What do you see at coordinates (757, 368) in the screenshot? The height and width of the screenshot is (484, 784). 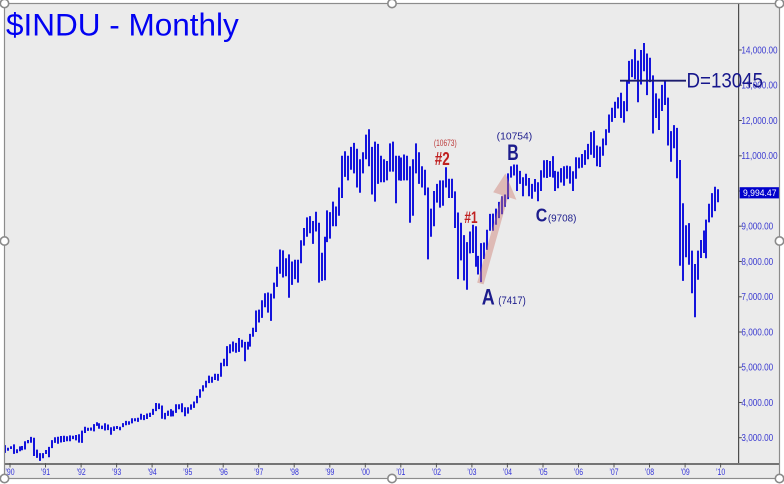 I see `svg-text: 5,000.00` at bounding box center [757, 368].